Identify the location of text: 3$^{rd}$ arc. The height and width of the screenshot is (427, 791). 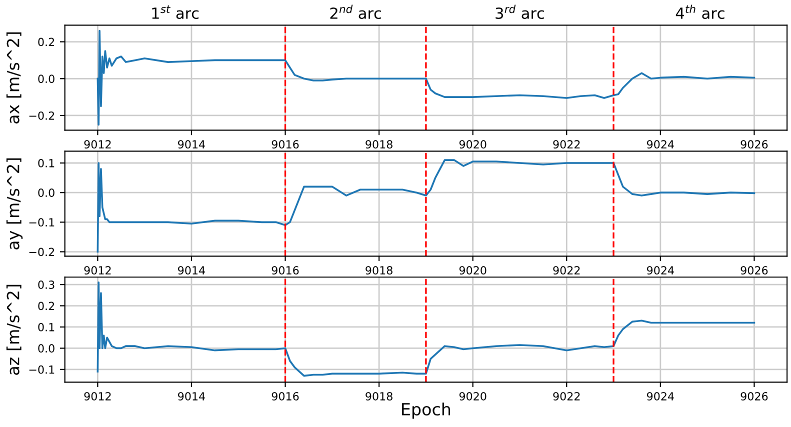
(520, 11).